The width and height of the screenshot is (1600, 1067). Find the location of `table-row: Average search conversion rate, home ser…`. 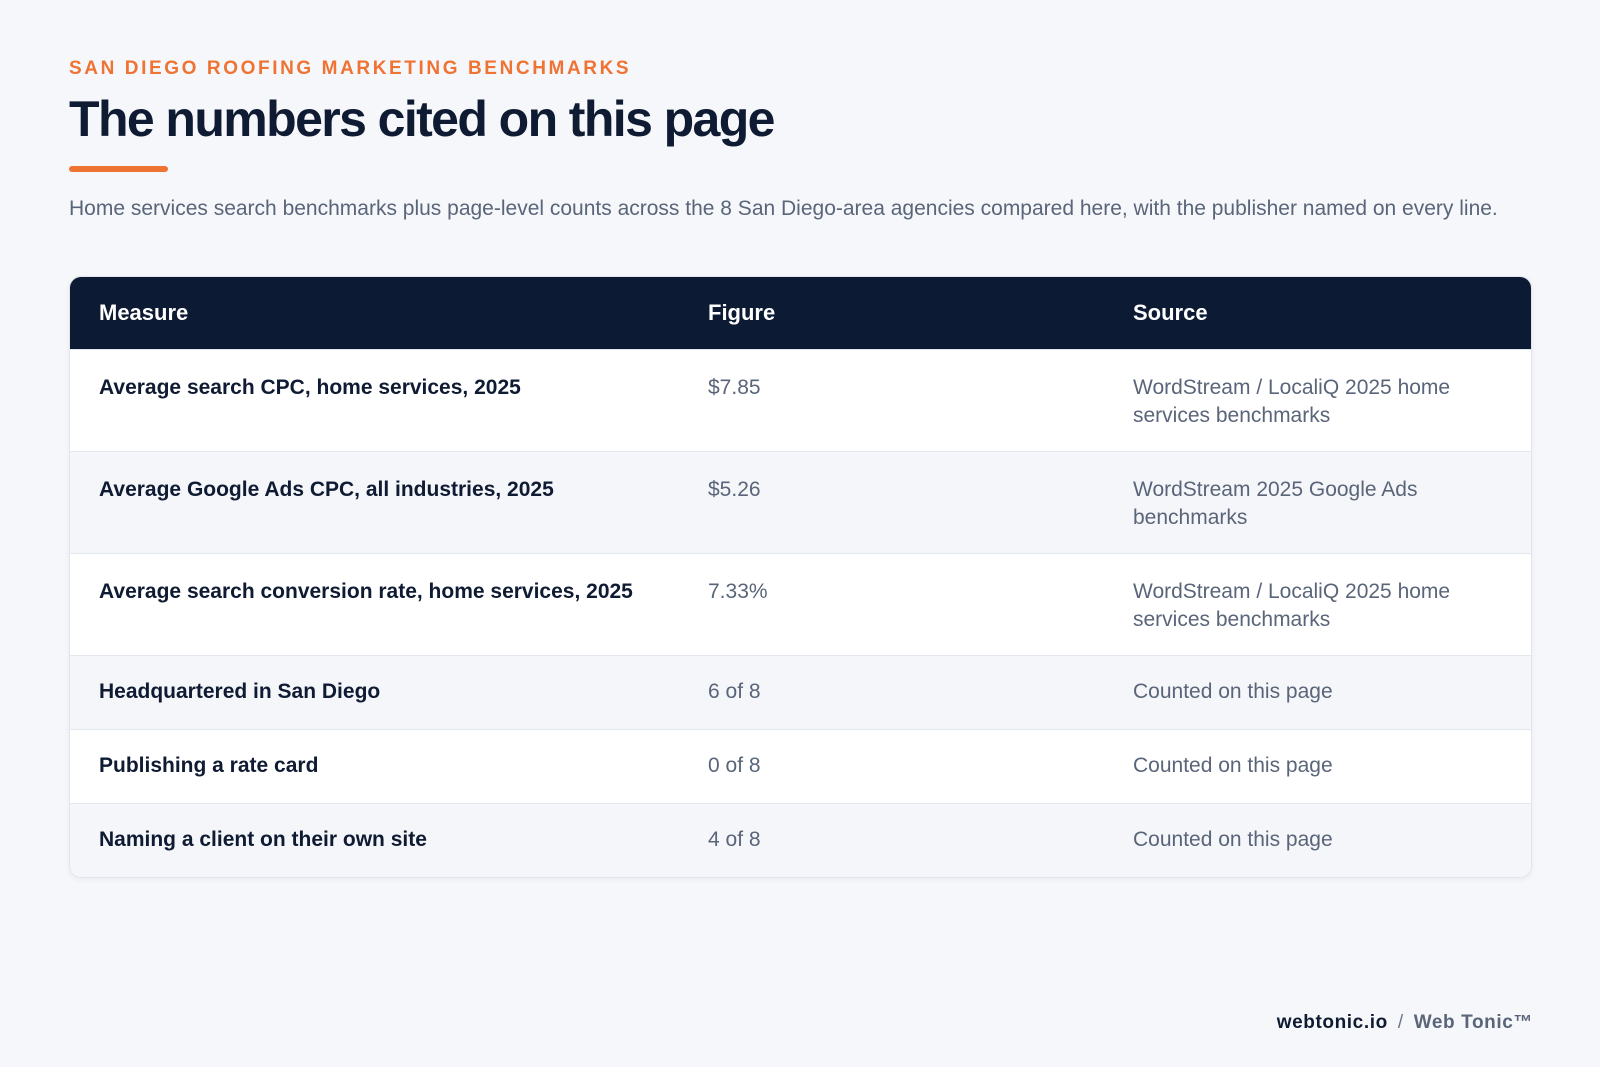

table-row: Average search conversion rate, home ser… is located at coordinates (800, 604).